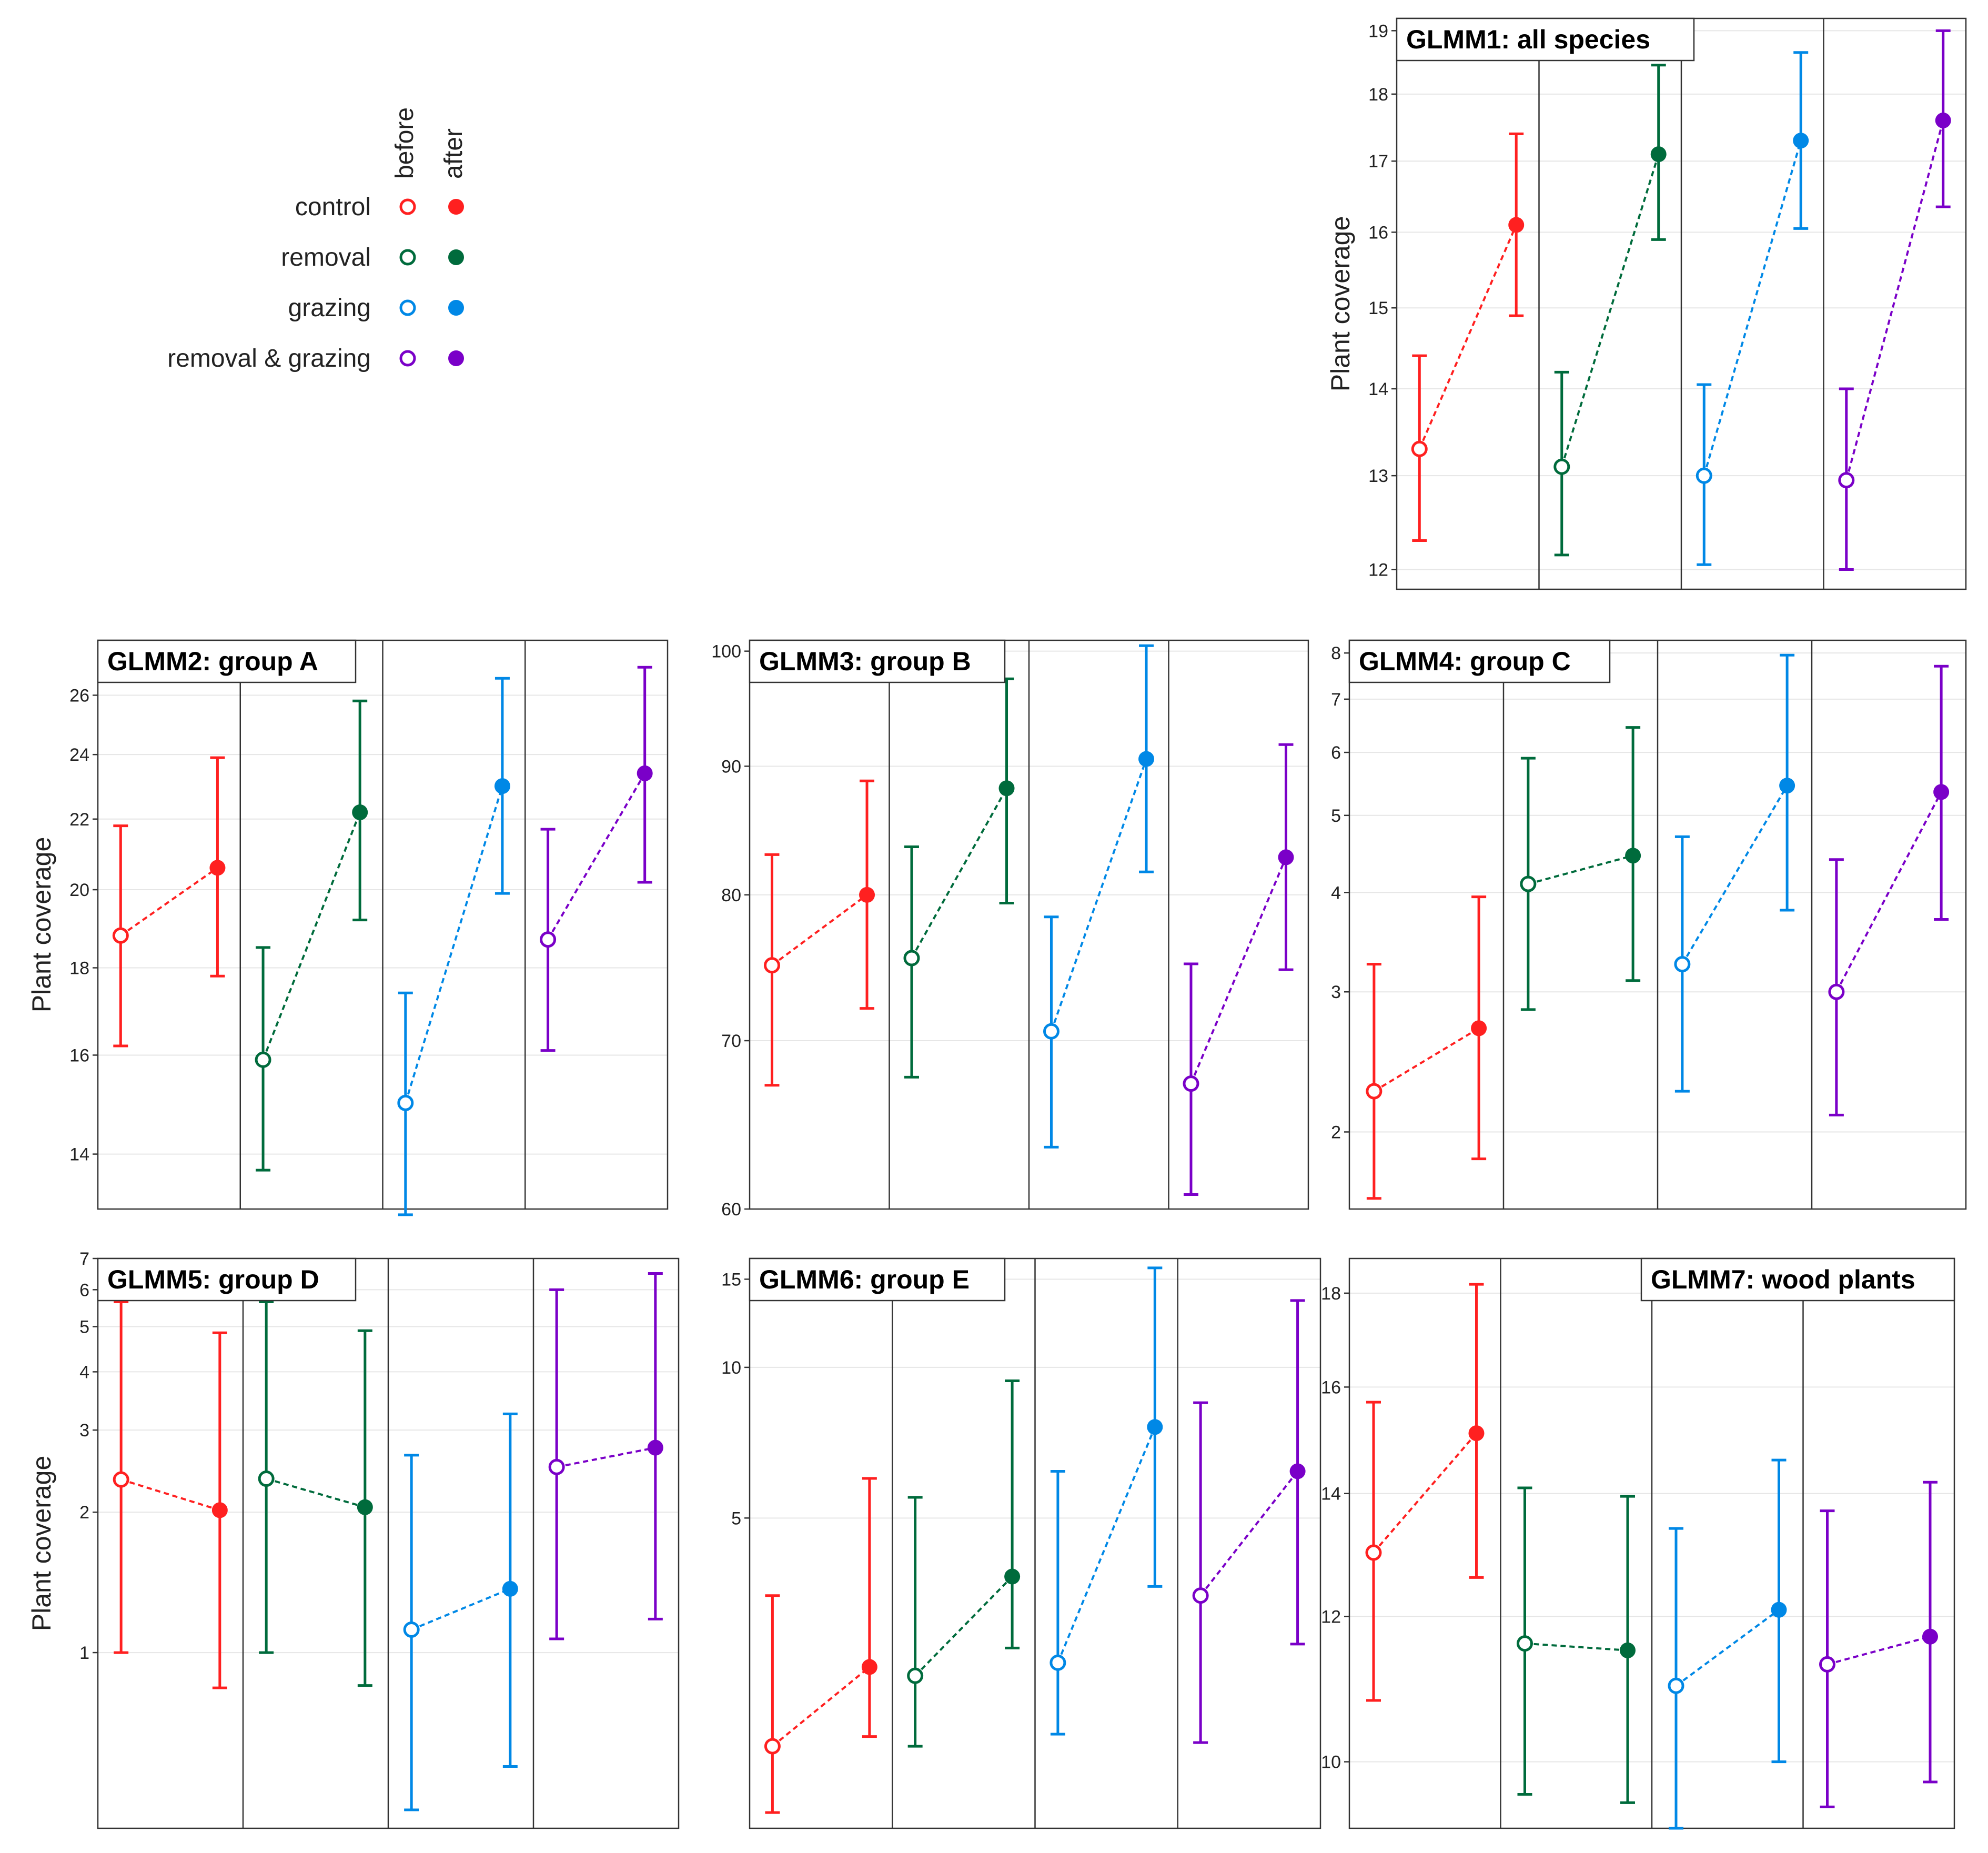  What do you see at coordinates (1378, 31) in the screenshot?
I see `y-tick-label: 19` at bounding box center [1378, 31].